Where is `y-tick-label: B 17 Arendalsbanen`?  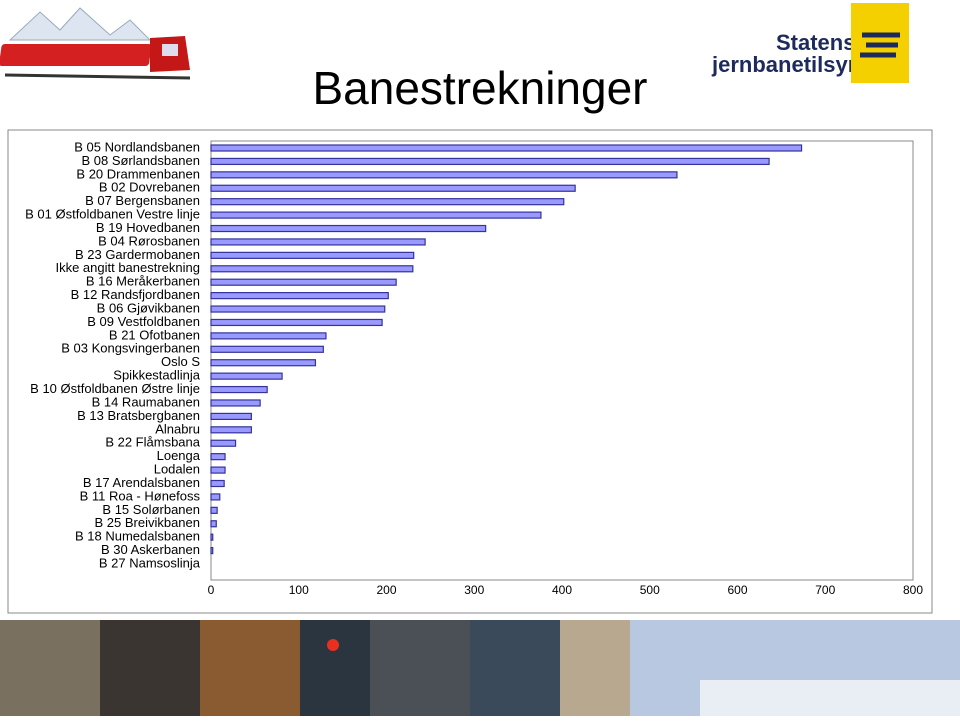 y-tick-label: B 17 Arendalsbanen is located at coordinates (141, 482).